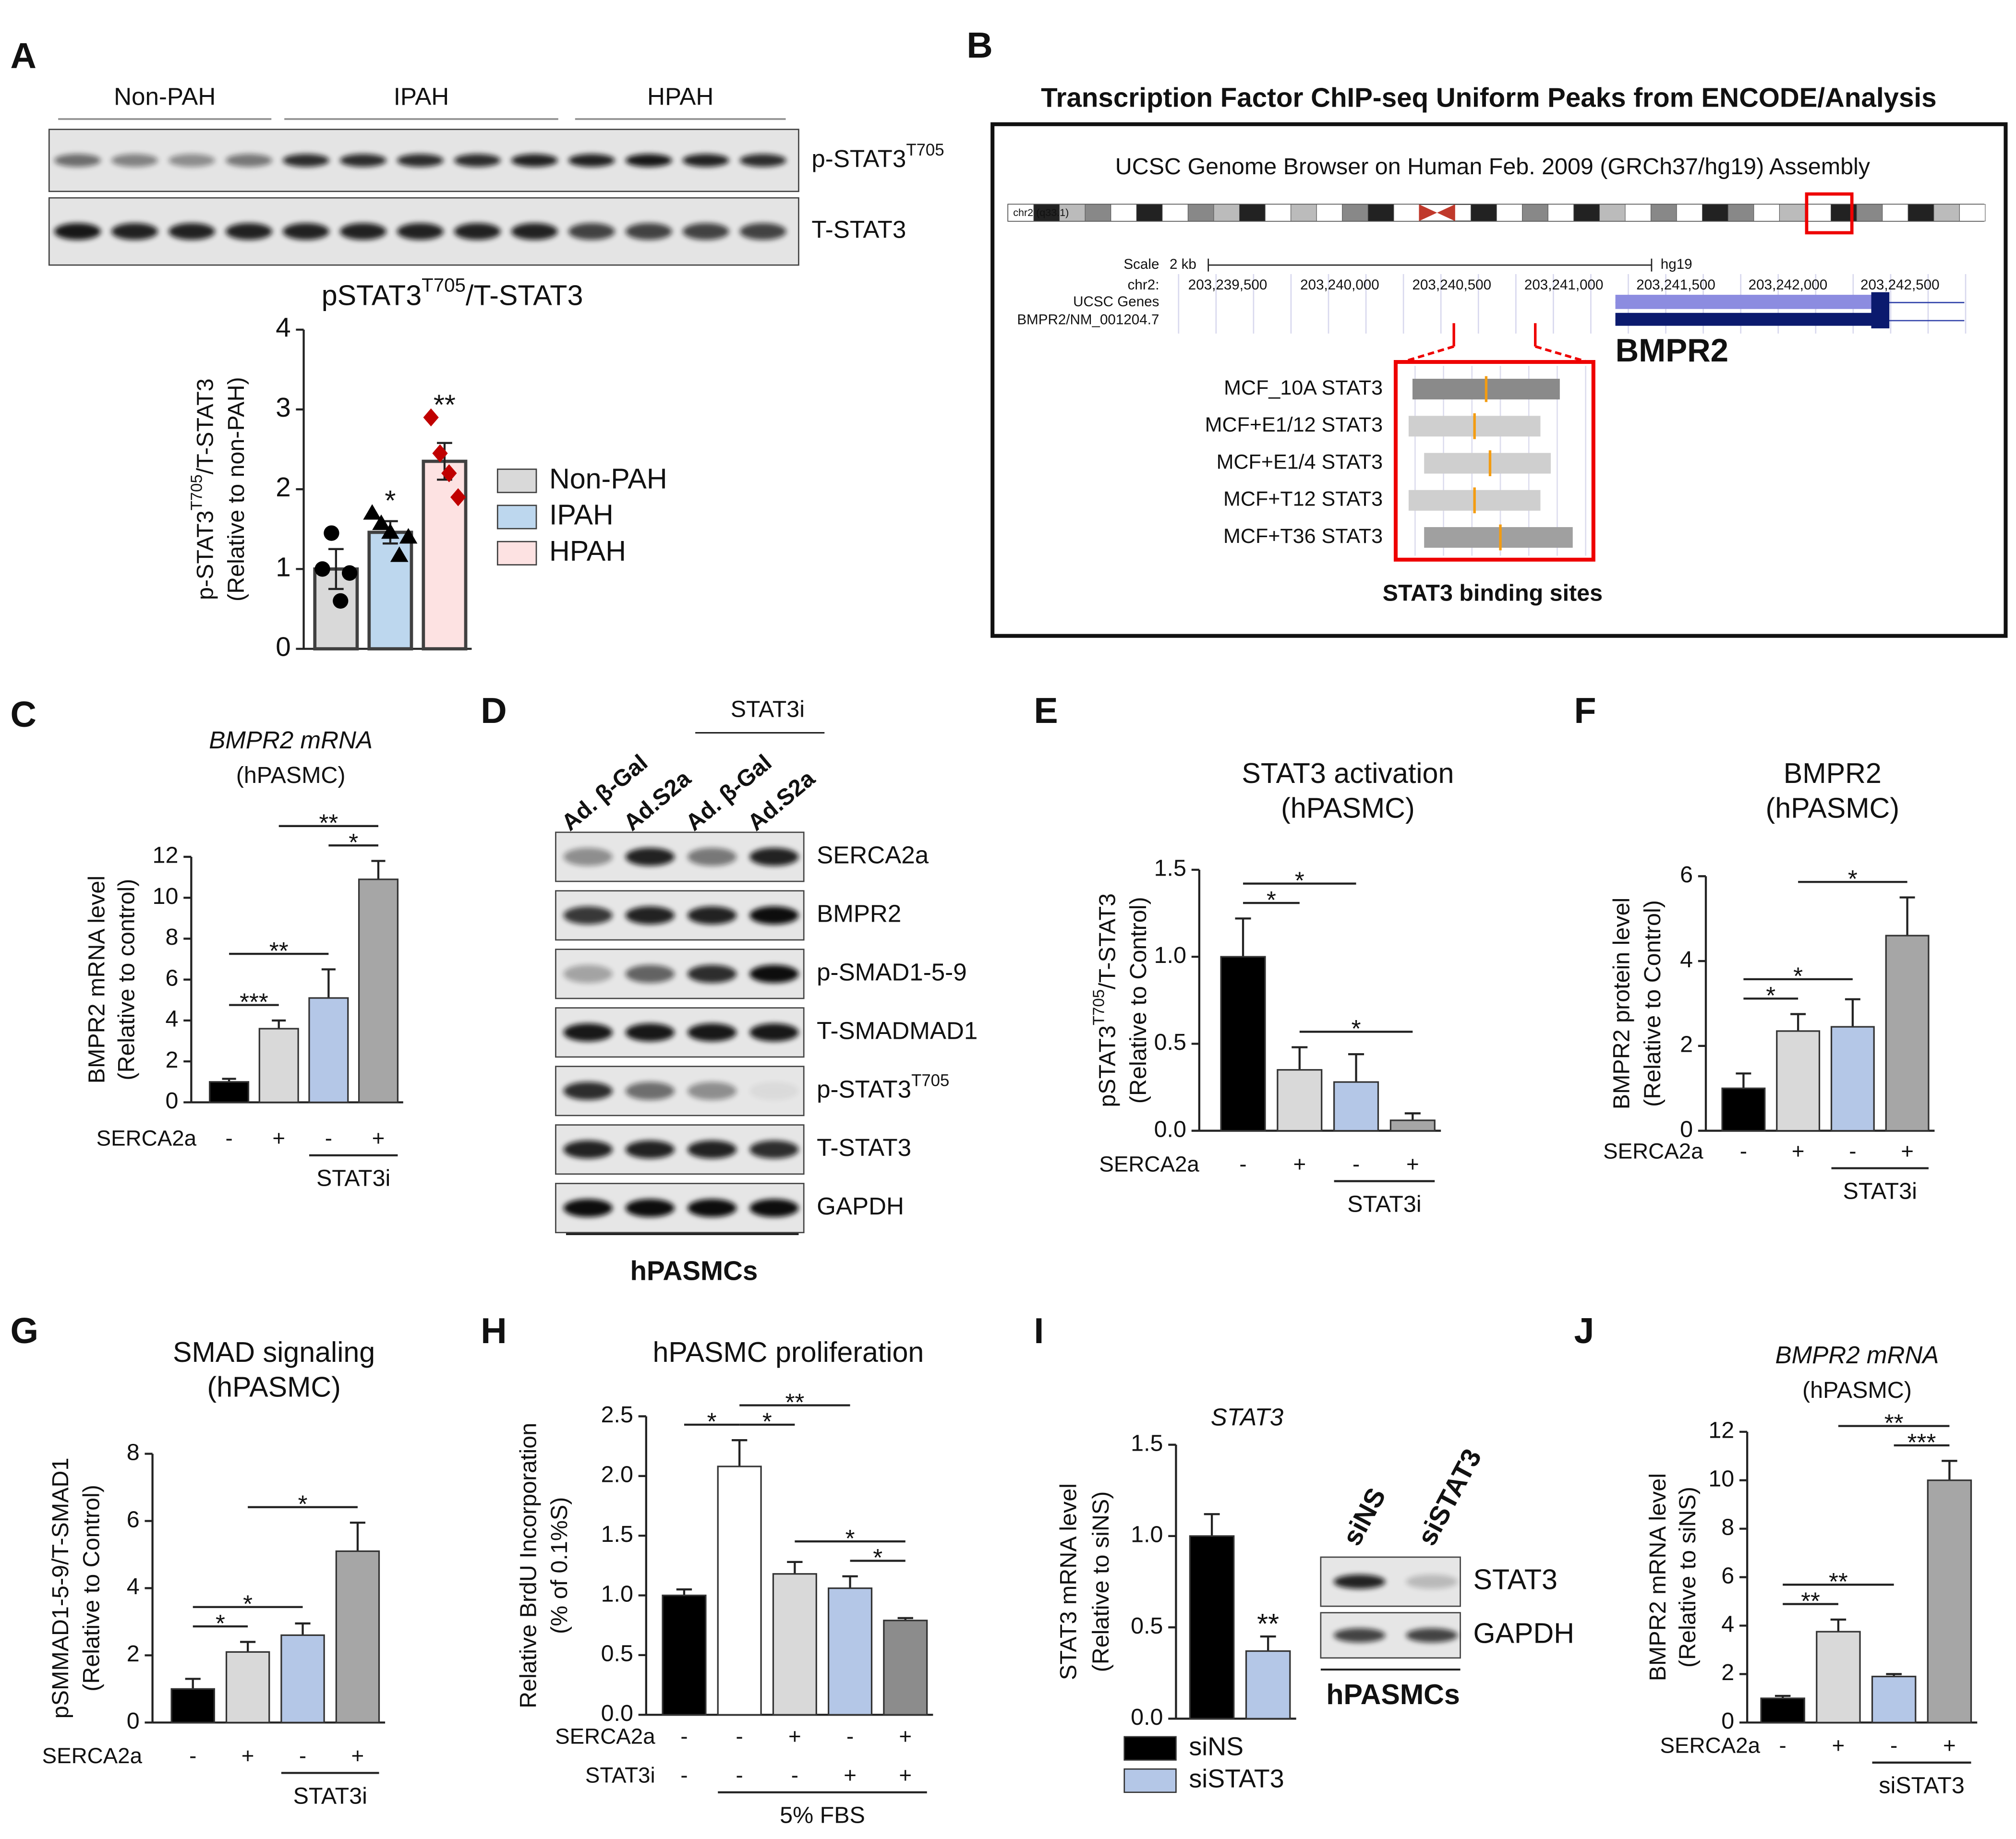 The image size is (2016, 1839). What do you see at coordinates (1494, 335) in the screenshot?
I see `zoom-connector` at bounding box center [1494, 335].